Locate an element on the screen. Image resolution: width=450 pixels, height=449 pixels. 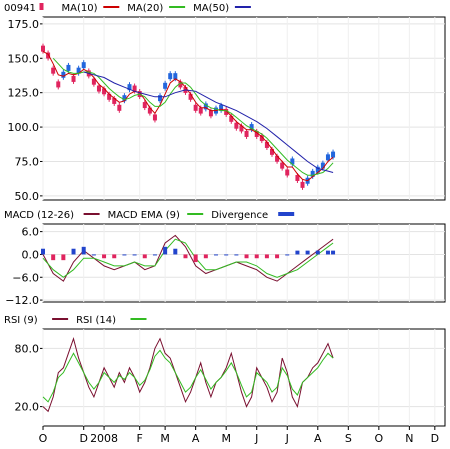
y-tick-label: 80.0 is located at coordinates (27, 348).